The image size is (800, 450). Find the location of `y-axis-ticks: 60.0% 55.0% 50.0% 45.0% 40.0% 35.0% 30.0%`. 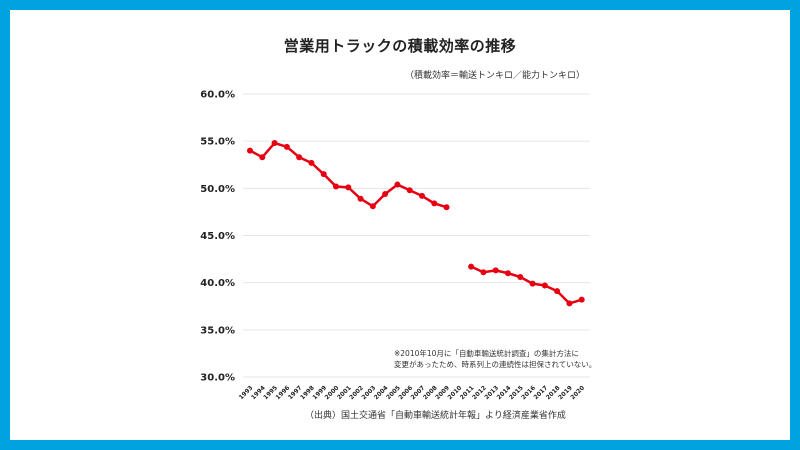

y-axis-ticks: 60.0% 55.0% 50.0% 45.0% 40.0% 35.0% 30.0% is located at coordinates (217, 237).